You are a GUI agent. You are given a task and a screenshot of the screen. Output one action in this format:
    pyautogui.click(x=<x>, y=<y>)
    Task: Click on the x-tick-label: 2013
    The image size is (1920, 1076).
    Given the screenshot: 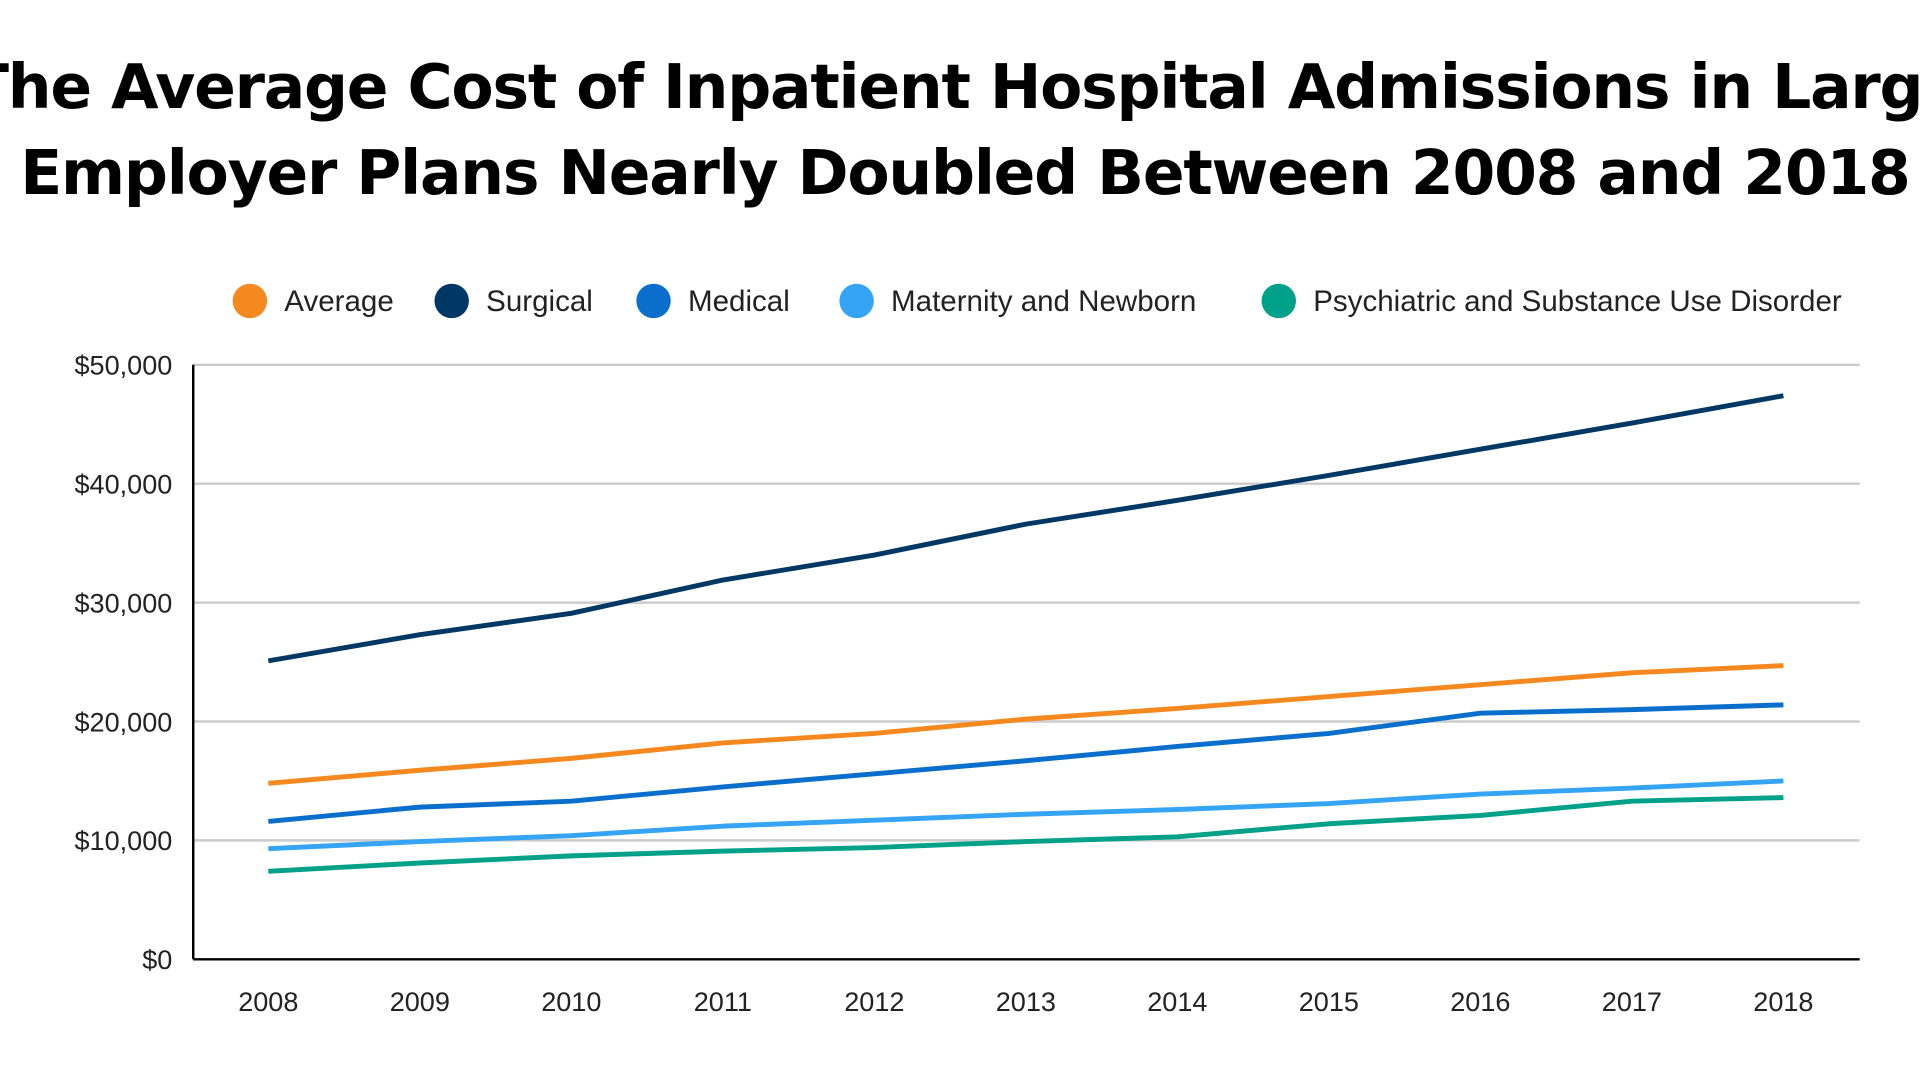 What is the action you would take?
    pyautogui.click(x=1026, y=1002)
    